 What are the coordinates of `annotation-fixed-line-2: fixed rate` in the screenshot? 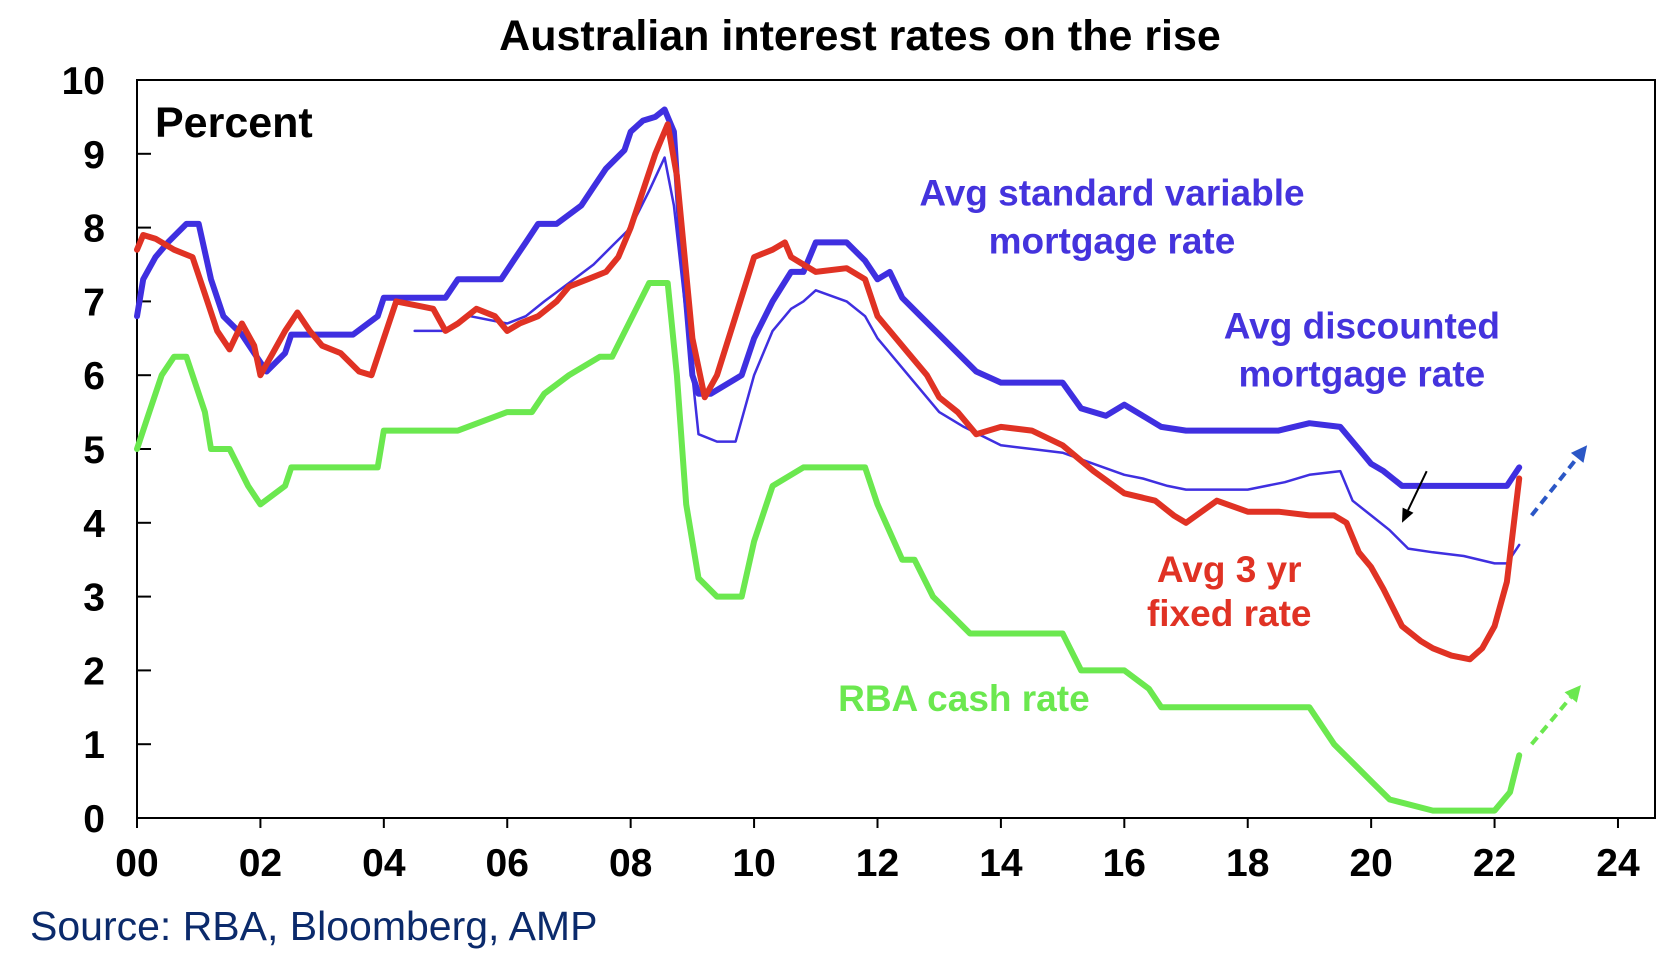 It's located at (1229, 613).